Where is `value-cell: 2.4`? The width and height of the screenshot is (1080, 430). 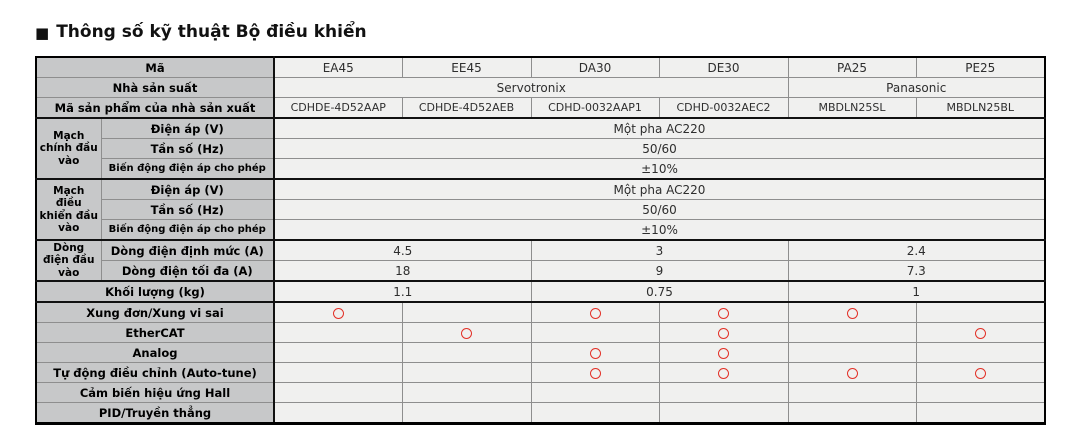
value-cell: 2.4 is located at coordinates (916, 250).